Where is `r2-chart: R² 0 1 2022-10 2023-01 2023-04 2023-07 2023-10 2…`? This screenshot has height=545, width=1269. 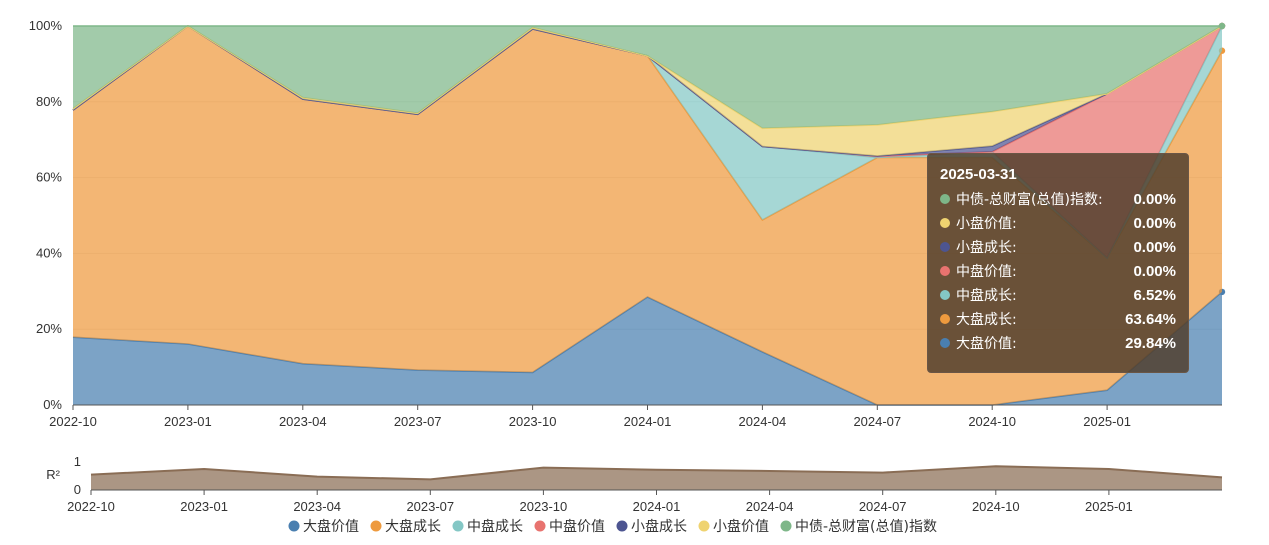 r2-chart: R² 0 1 2022-10 2023-01 2023-04 2023-07 2023-10 2… is located at coordinates (634, 484).